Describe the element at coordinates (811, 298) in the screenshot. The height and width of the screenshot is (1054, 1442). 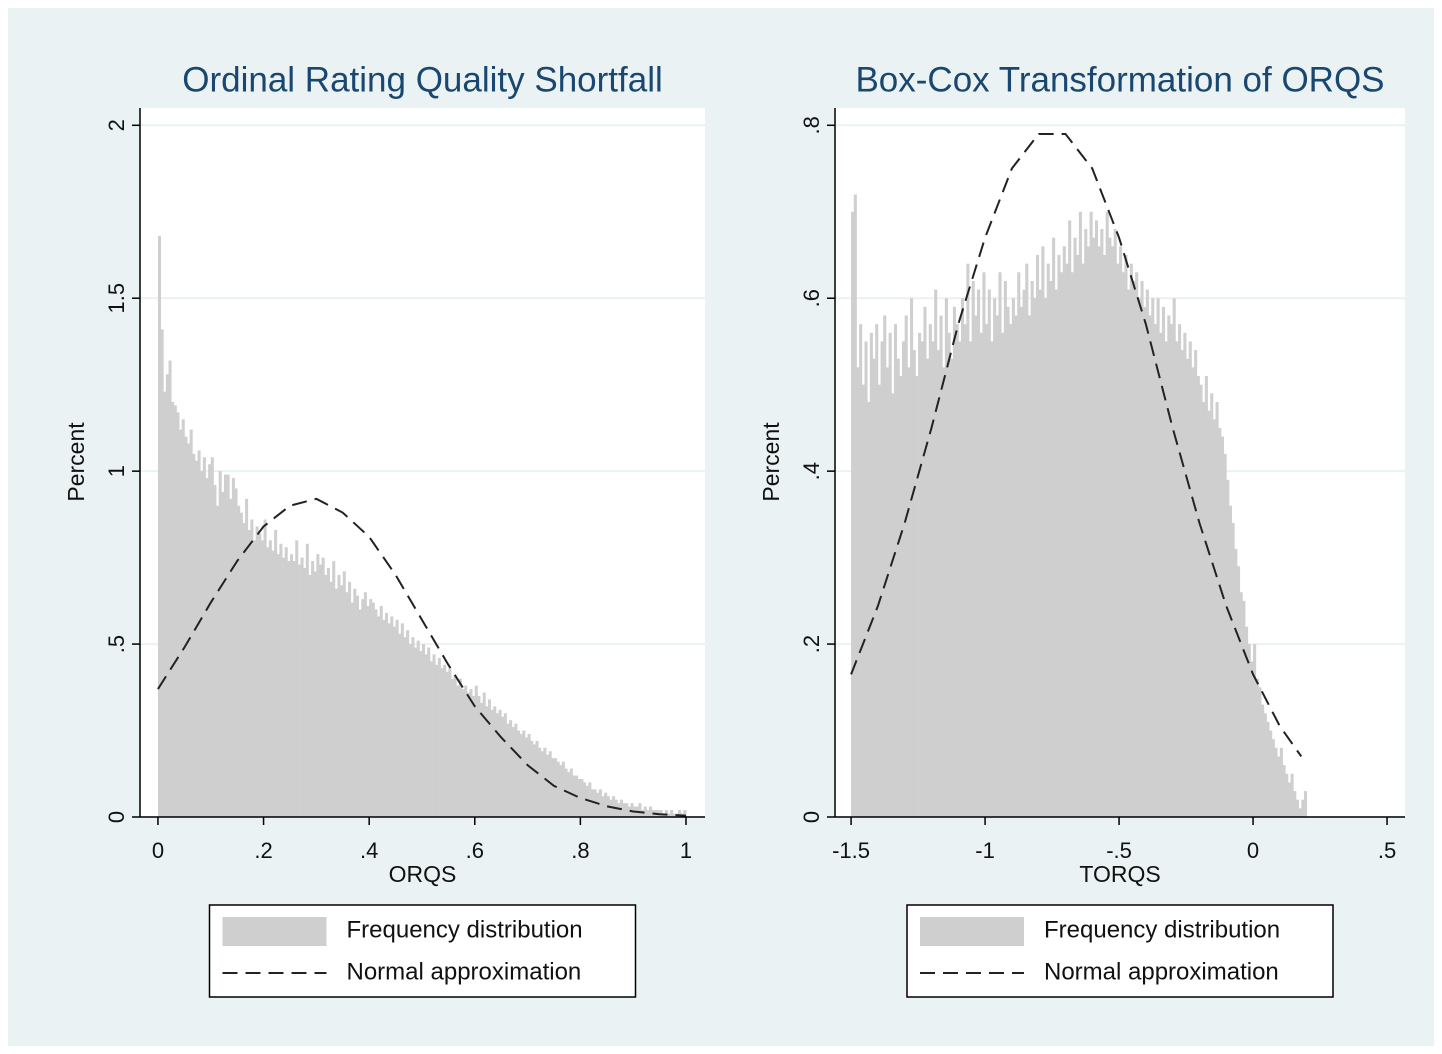
I see `y-tick-label: .6` at that location.